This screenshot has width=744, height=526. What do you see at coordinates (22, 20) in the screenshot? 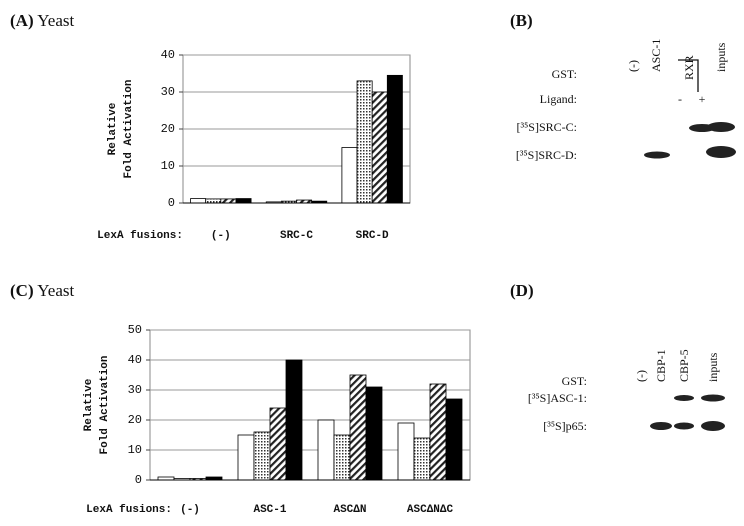
I see `panel-label: (A)` at bounding box center [22, 20].